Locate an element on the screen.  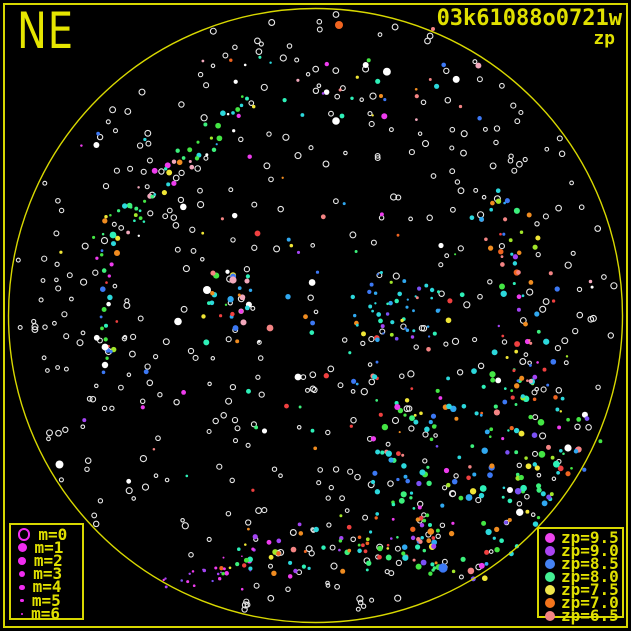
corner-label: NE is located at coordinates (45, 31).